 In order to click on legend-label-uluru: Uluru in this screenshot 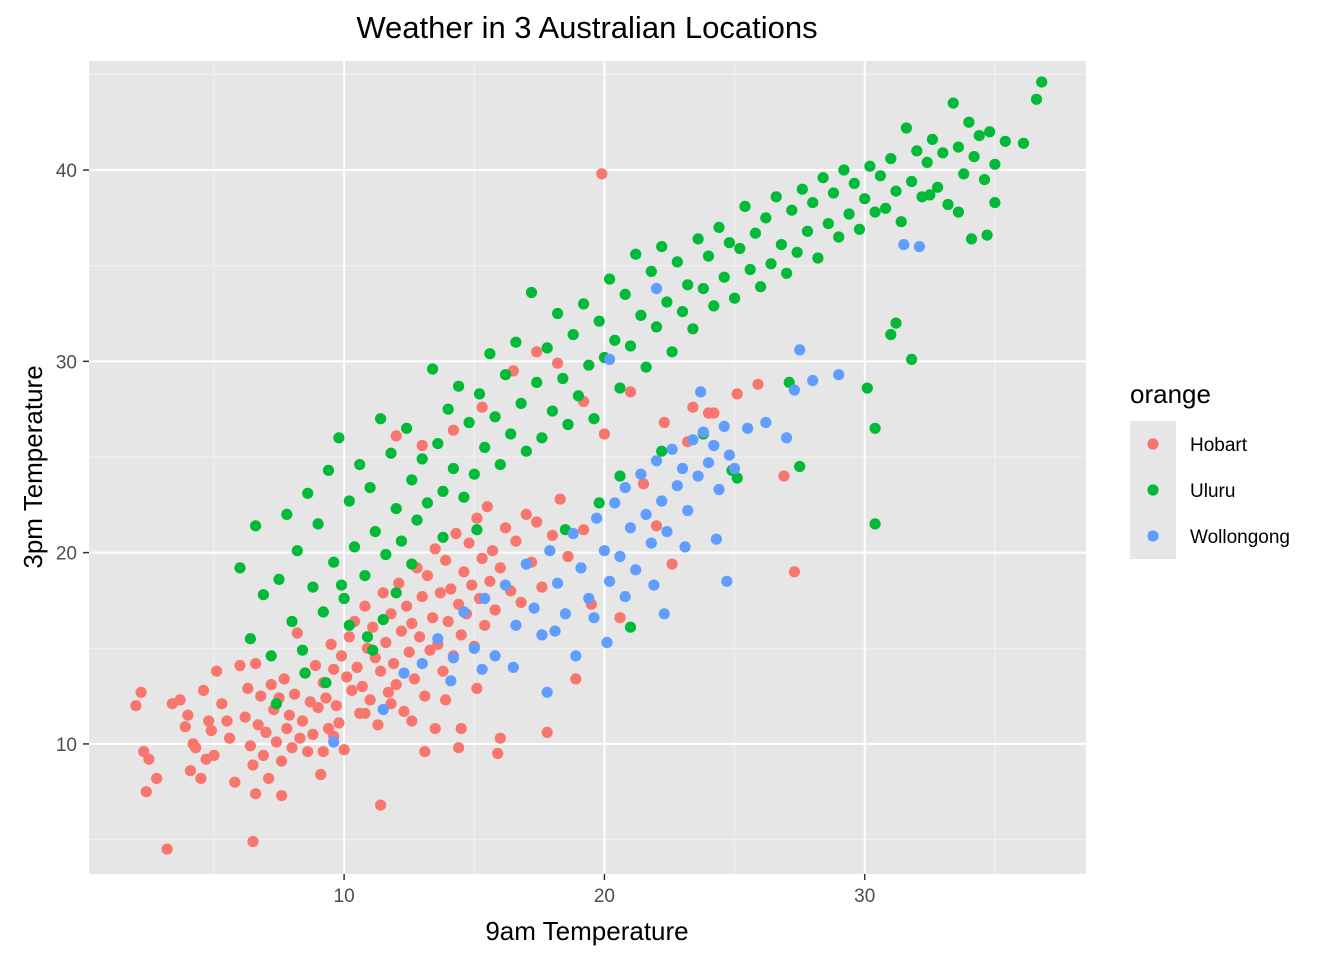, I will do `click(1212, 491)`.